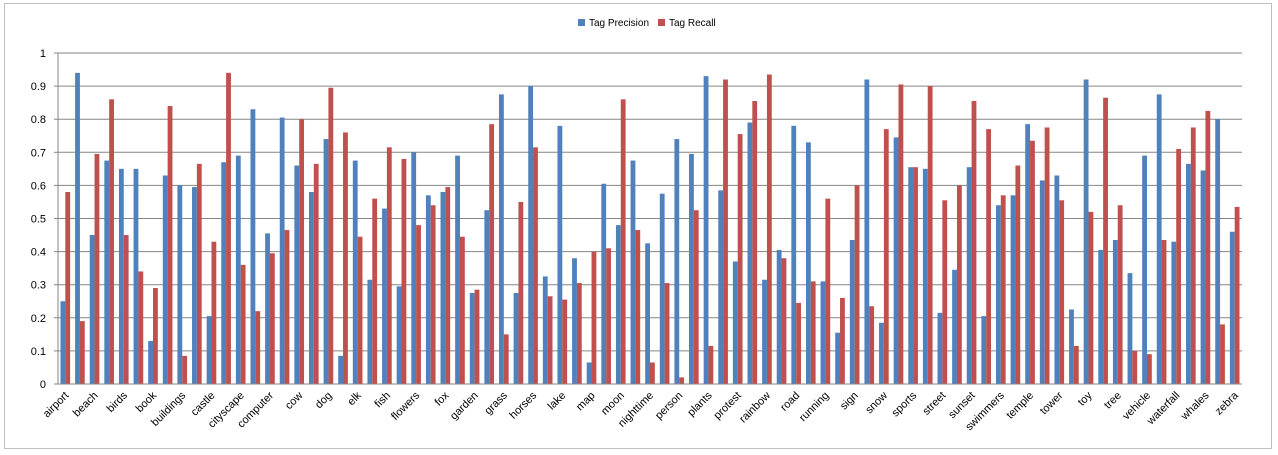 The height and width of the screenshot is (455, 1278). Describe the element at coordinates (1227, 403) in the screenshot. I see `x-tick-label: zebra` at that location.